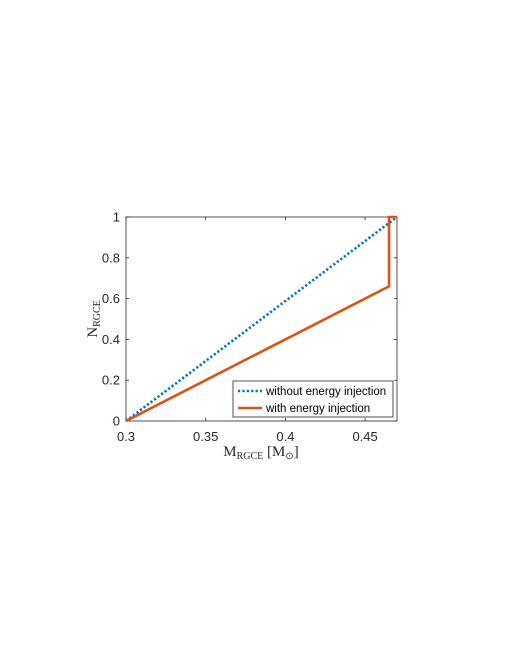 The image size is (510, 660). What do you see at coordinates (111, 380) in the screenshot?
I see `y-tick-label: 0.2` at bounding box center [111, 380].